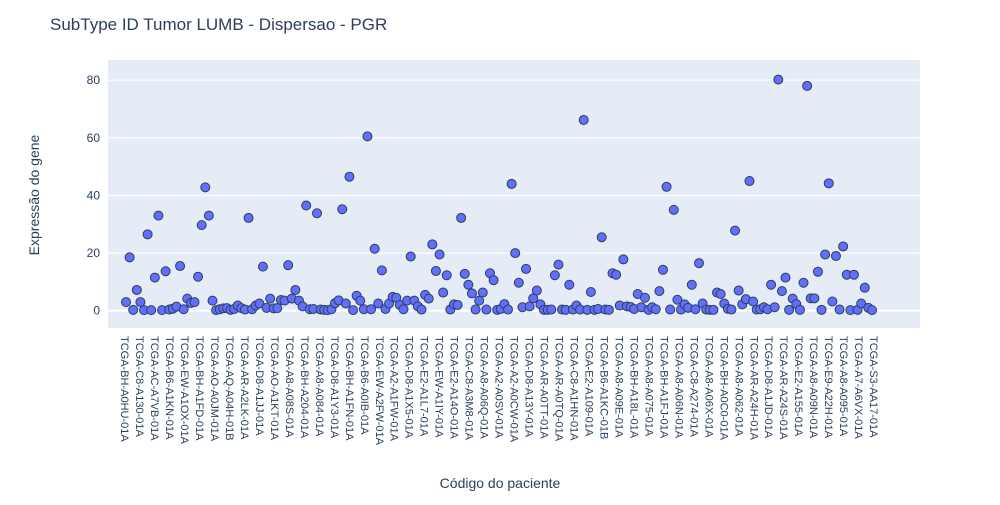 This screenshot has height=505, width=1000. Describe the element at coordinates (244, 388) in the screenshot. I see `x-tick-label: TCGA-AR-A2LK-01A` at that location.